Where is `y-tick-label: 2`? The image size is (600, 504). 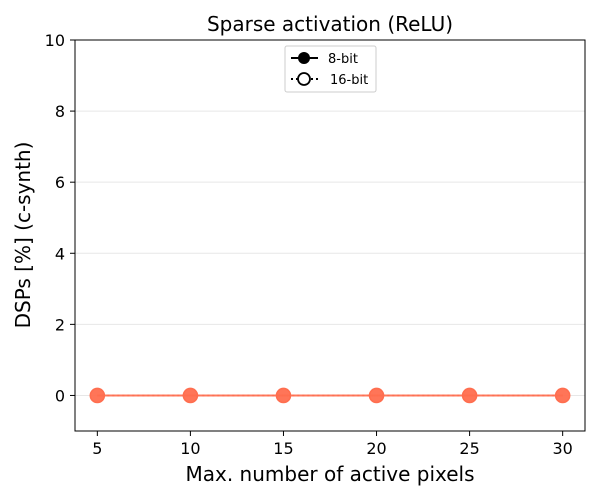 y-tick-label: 2 is located at coordinates (60, 324).